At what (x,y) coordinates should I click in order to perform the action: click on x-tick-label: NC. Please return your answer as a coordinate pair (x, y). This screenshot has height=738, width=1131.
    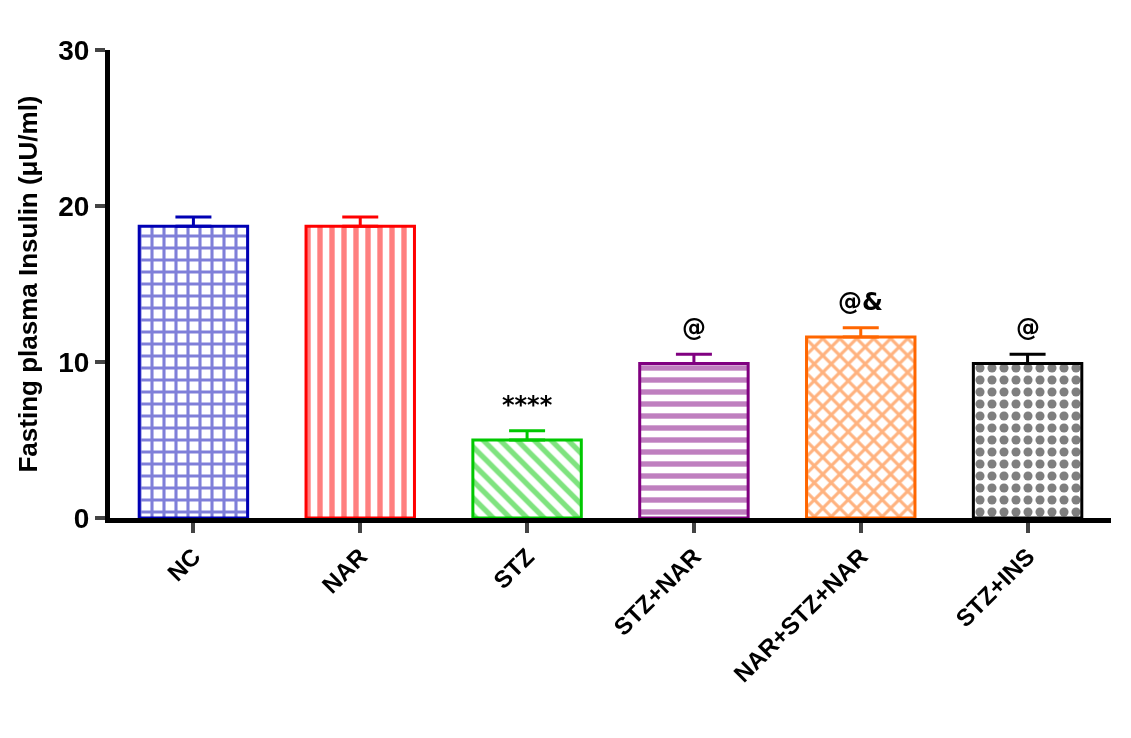
    Looking at the image, I should click on (183, 564).